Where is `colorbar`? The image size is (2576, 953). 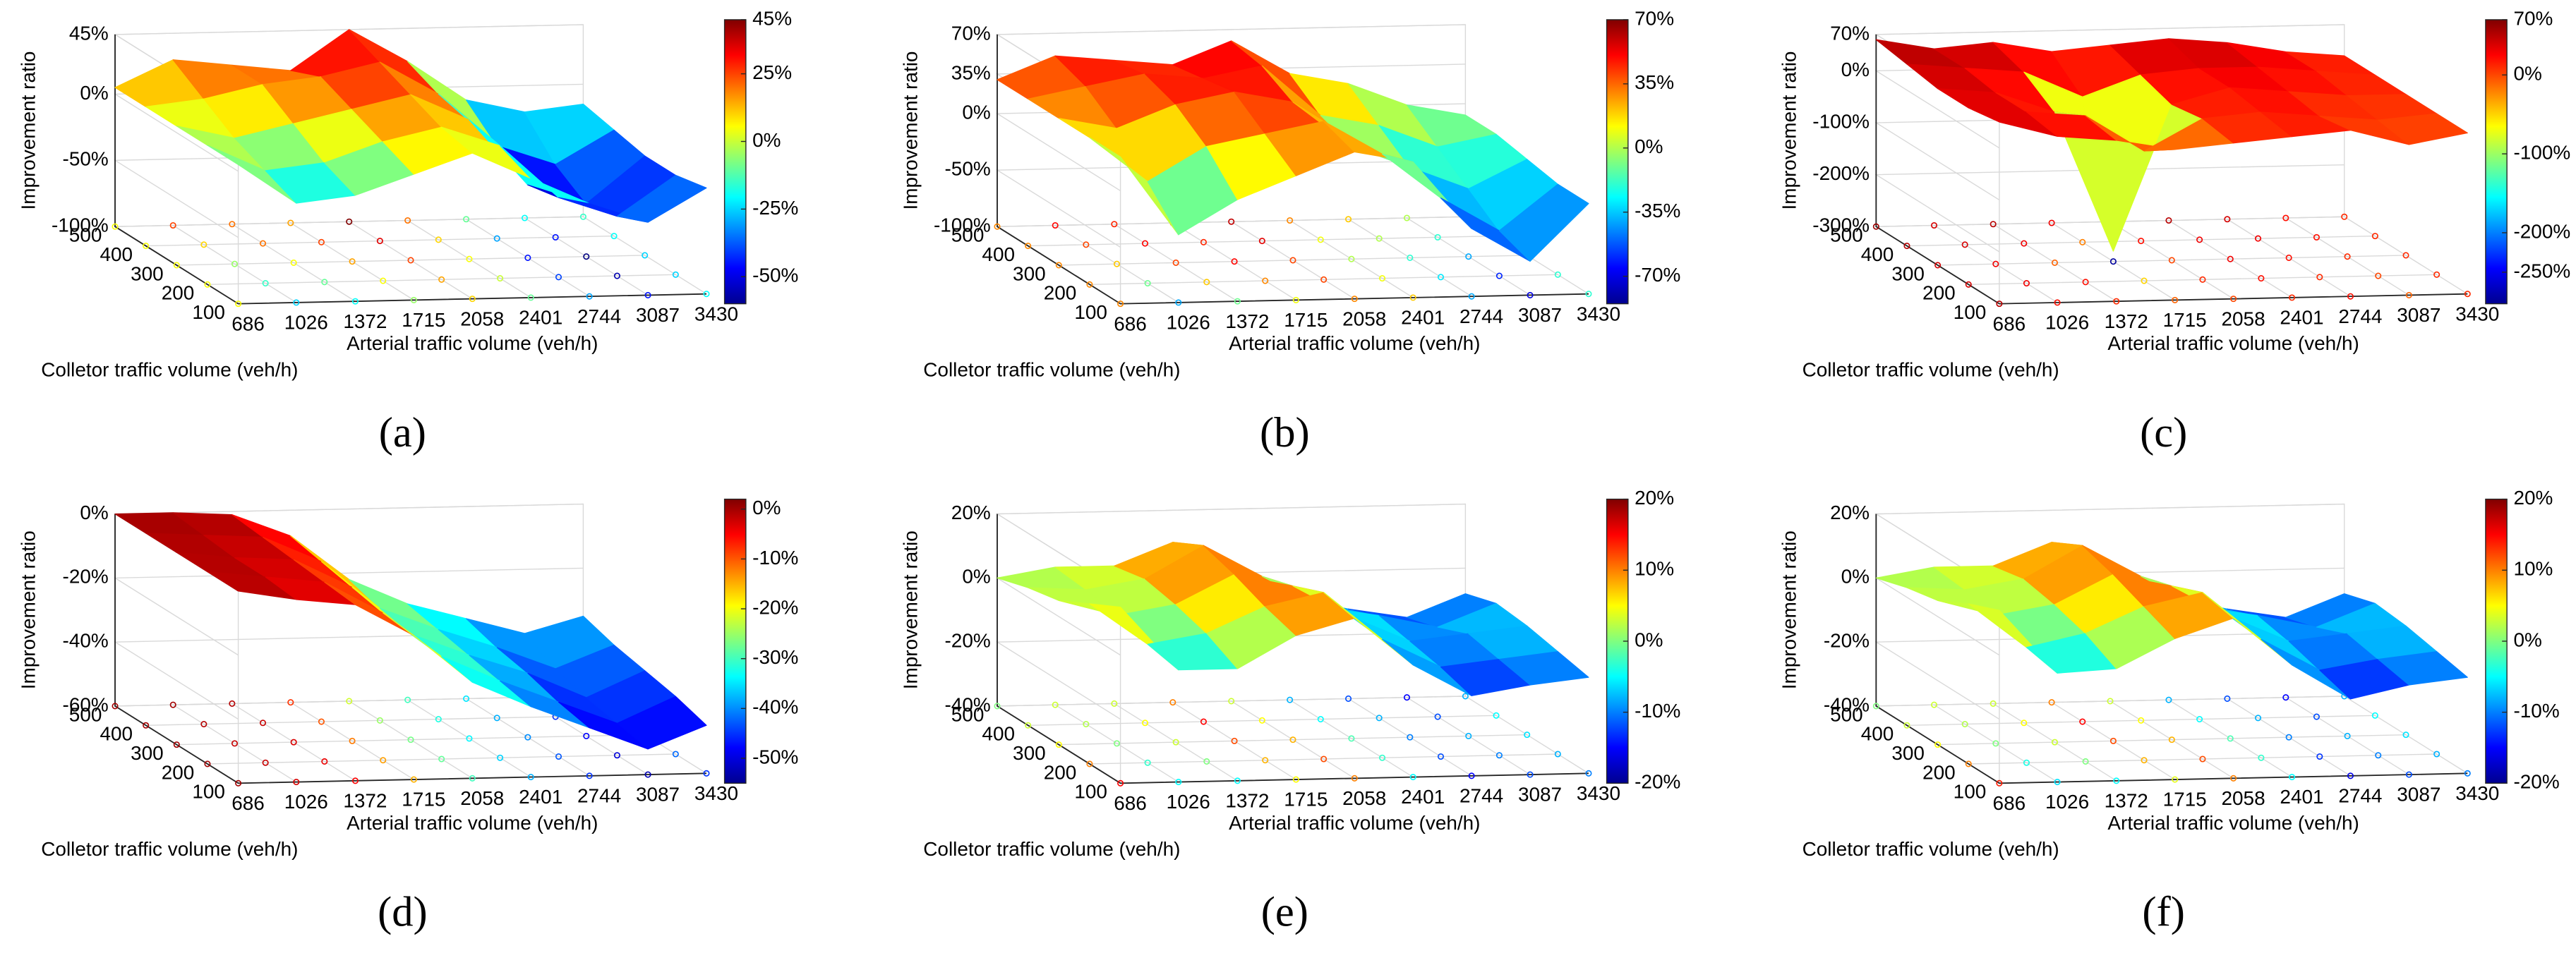 colorbar is located at coordinates (735, 641).